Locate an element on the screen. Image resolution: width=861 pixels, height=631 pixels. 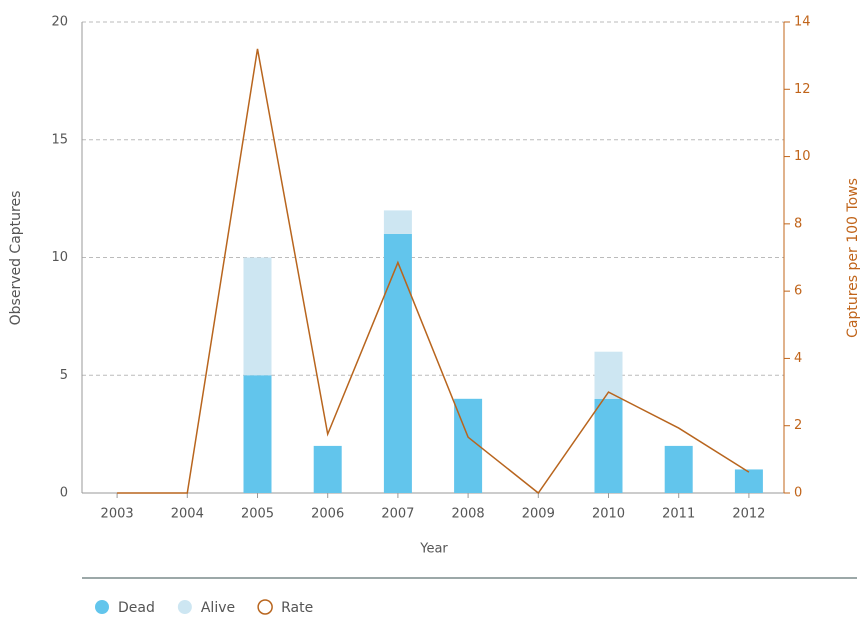
y2-tick-label: 10 is located at coordinates (802, 156).